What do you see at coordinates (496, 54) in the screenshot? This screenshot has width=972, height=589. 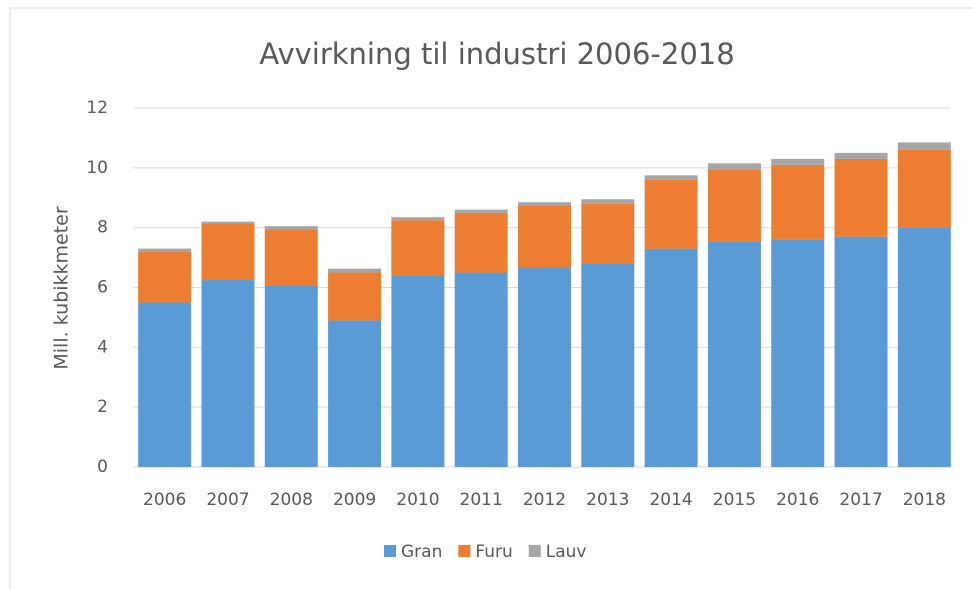 I see `chart-title: Avvirkning til industri 2006-2018` at bounding box center [496, 54].